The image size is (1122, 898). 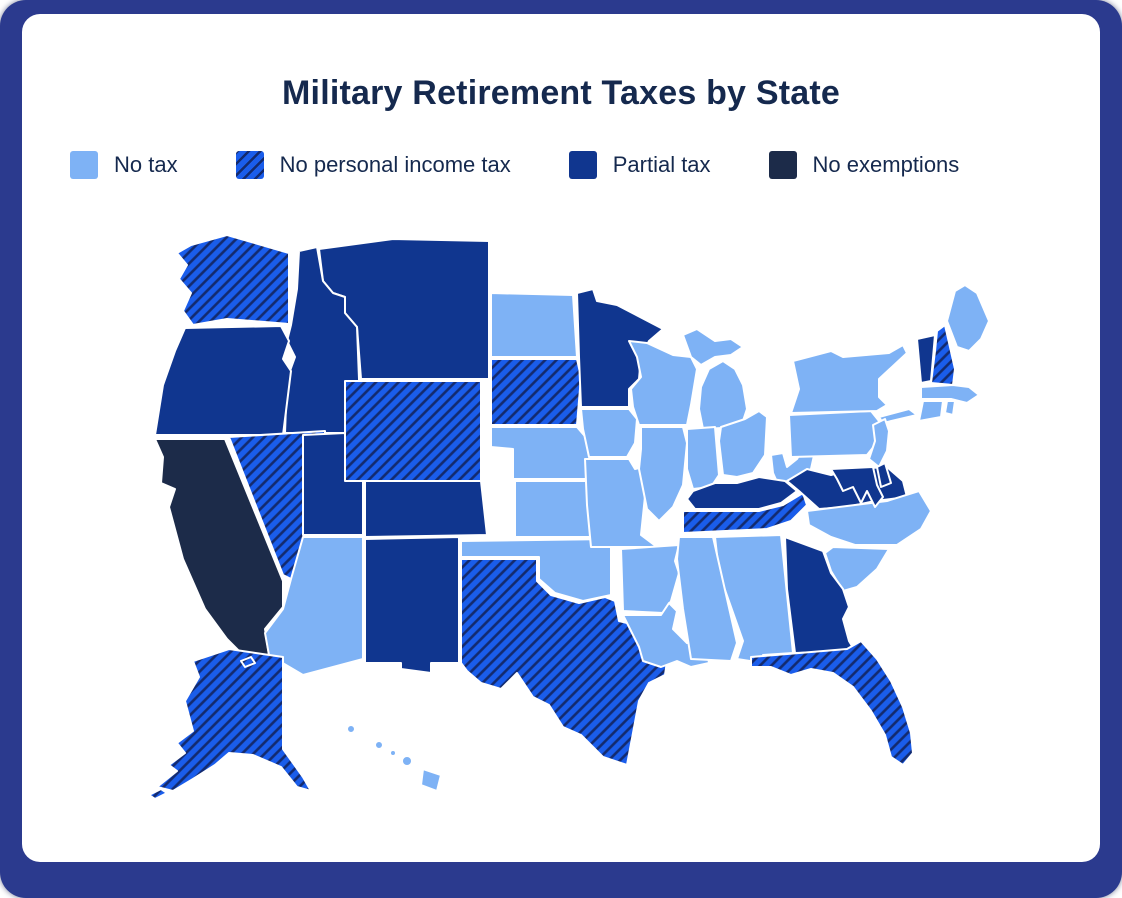 What do you see at coordinates (869, 518) in the screenshot?
I see `state-north-carolina` at bounding box center [869, 518].